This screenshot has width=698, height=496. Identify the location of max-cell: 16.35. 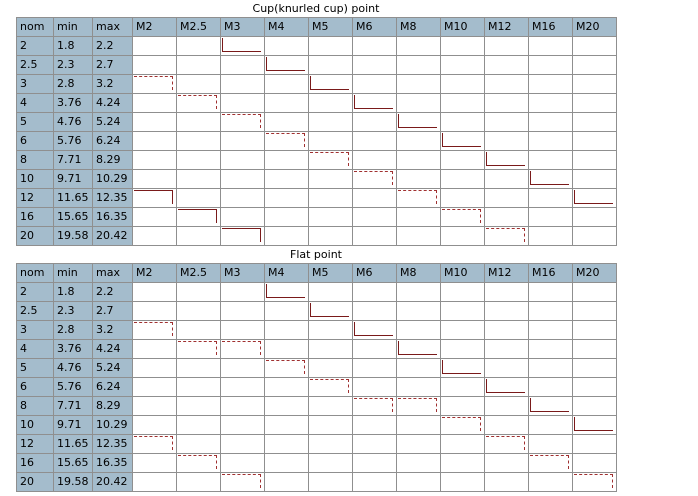
(112, 217).